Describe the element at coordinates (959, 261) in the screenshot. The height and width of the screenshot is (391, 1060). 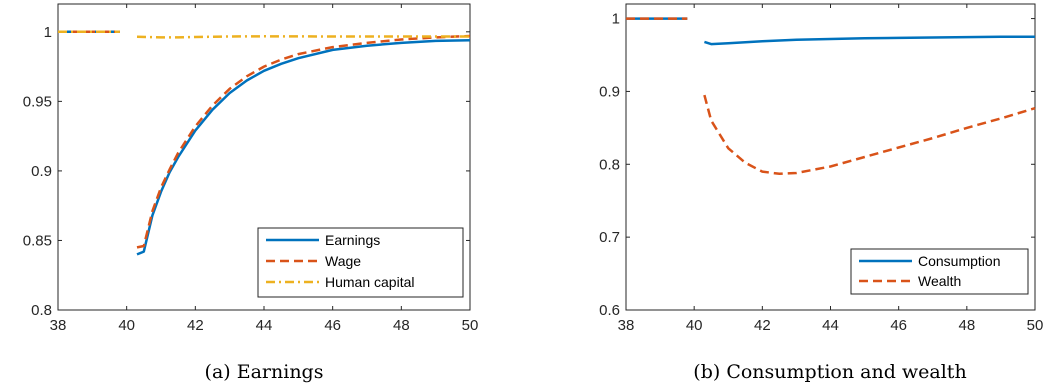
I see `legend-label: Consumption` at that location.